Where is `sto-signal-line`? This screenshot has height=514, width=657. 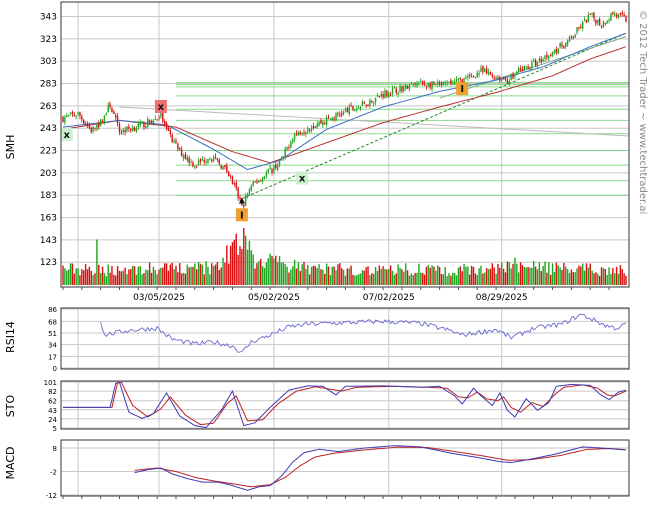 sto-signal-line is located at coordinates (345, 404).